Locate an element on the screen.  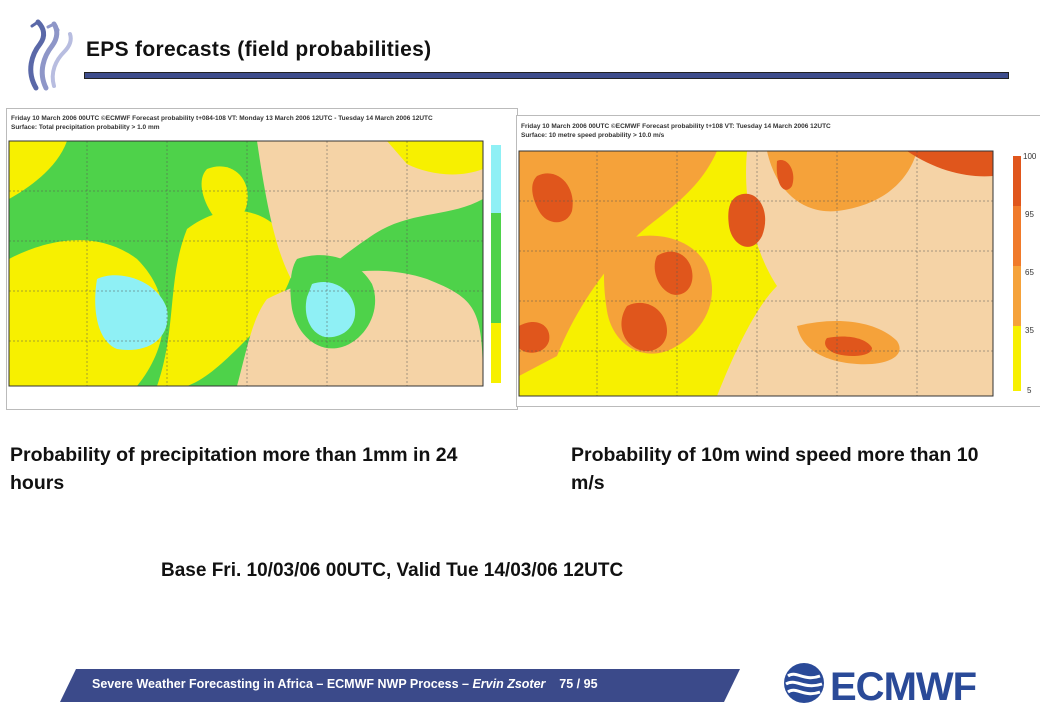
legend-label-35: 35 is located at coordinates (1029, 330).